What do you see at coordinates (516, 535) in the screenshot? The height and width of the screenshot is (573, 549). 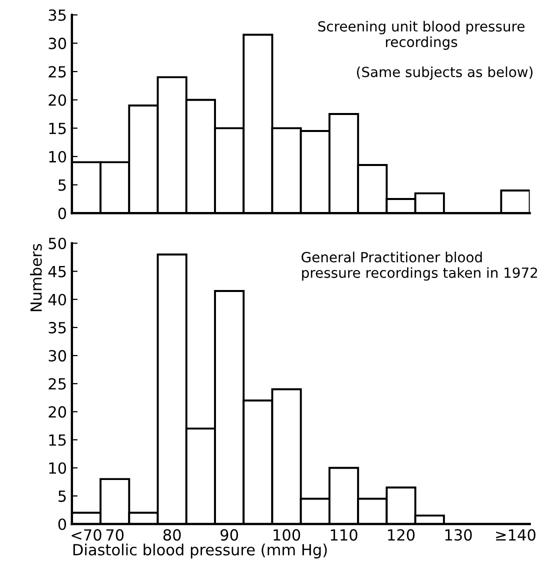 I see `x-tick-label: ≥140` at bounding box center [516, 535].